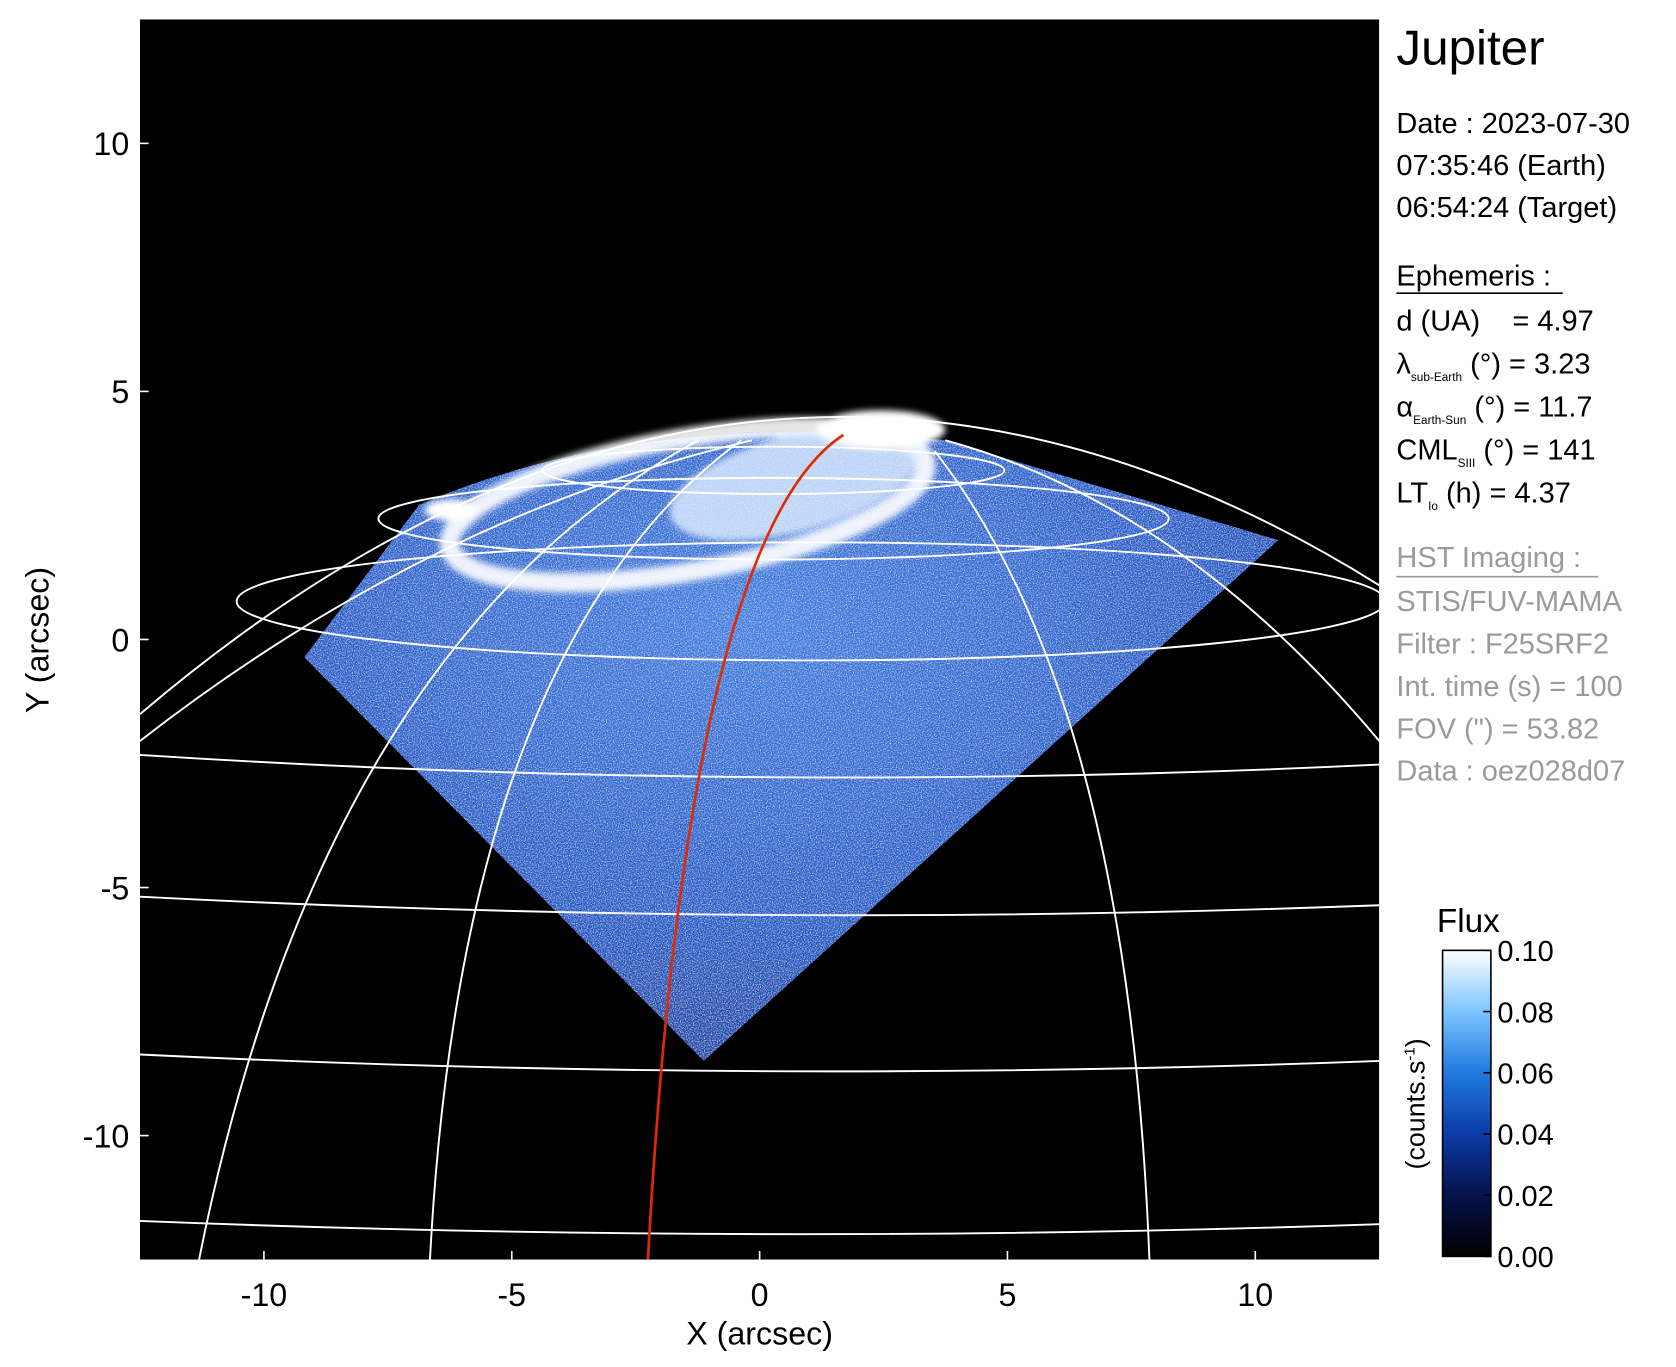 This screenshot has height=1367, width=1676. What do you see at coordinates (1510, 772) in the screenshot?
I see `imaging-line: Data : oez028d07` at bounding box center [1510, 772].